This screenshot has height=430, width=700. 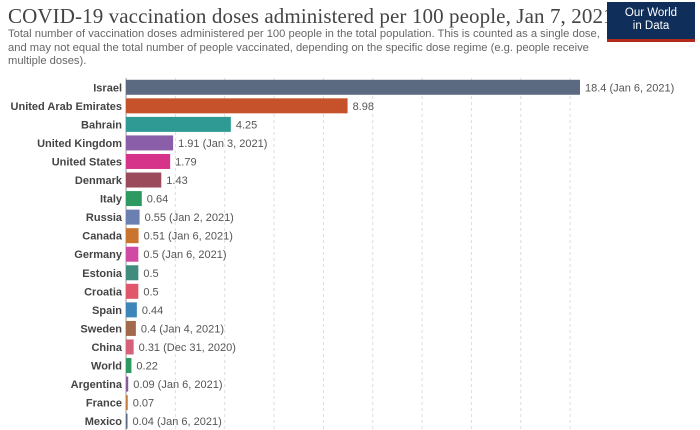 What do you see at coordinates (127, 421) in the screenshot?
I see `bar-mexico` at bounding box center [127, 421].